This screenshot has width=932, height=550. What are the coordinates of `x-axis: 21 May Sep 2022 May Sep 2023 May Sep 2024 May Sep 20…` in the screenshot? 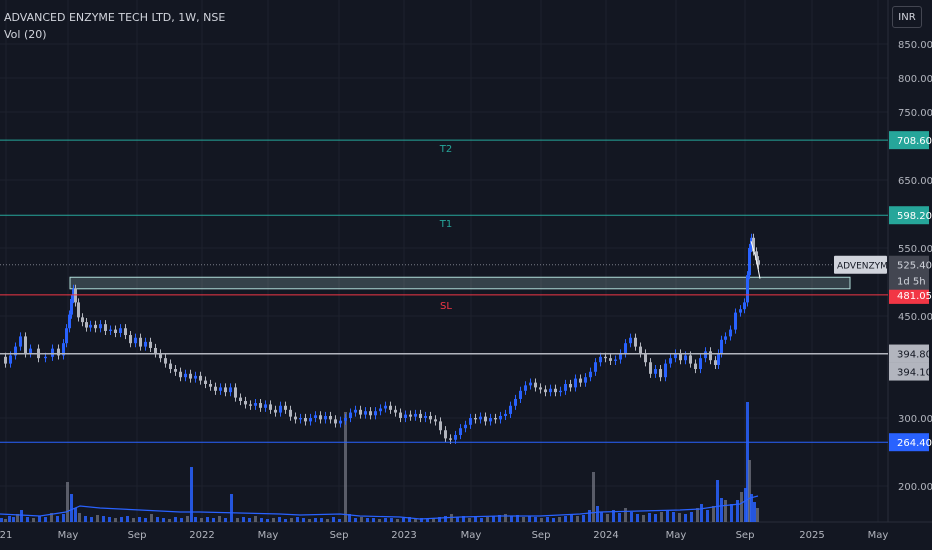 It's located at (444, 535).